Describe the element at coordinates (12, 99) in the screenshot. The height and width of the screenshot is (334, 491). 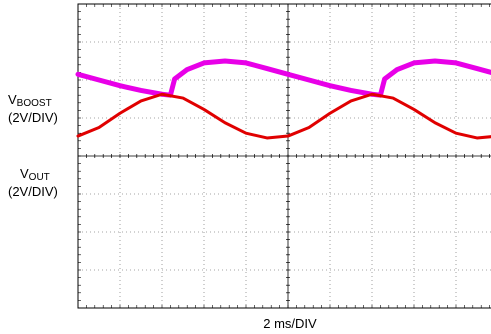
I see `vboost-label-main: V` at that location.